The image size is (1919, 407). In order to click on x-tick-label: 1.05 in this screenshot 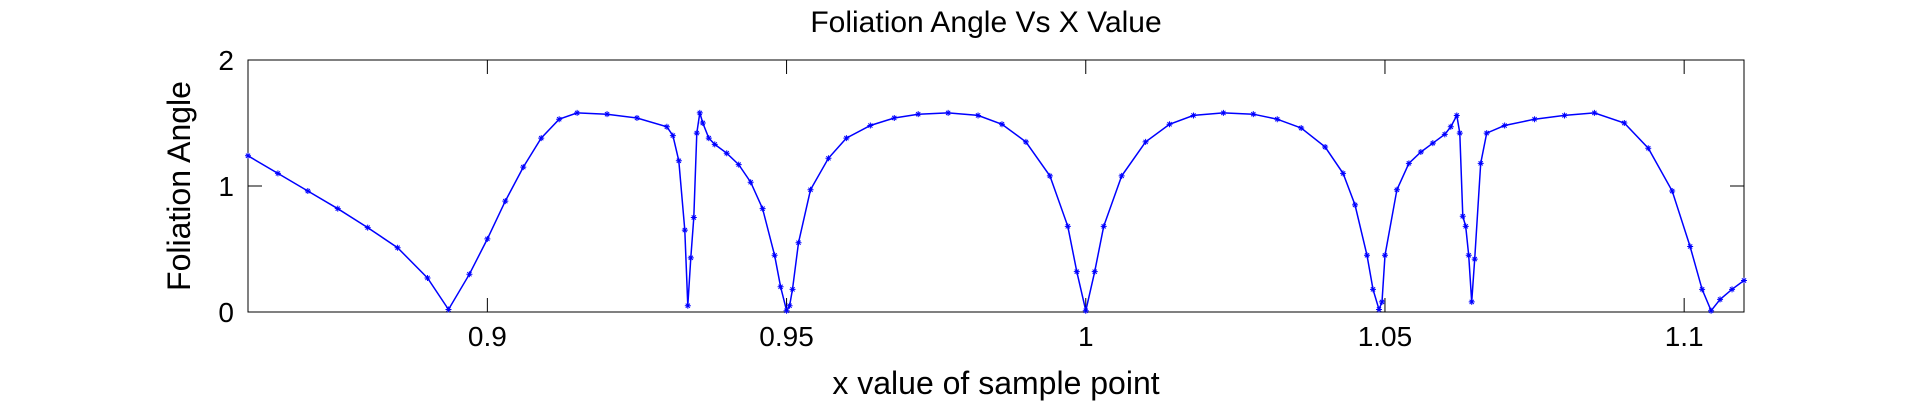, I will do `click(1385, 336)`.